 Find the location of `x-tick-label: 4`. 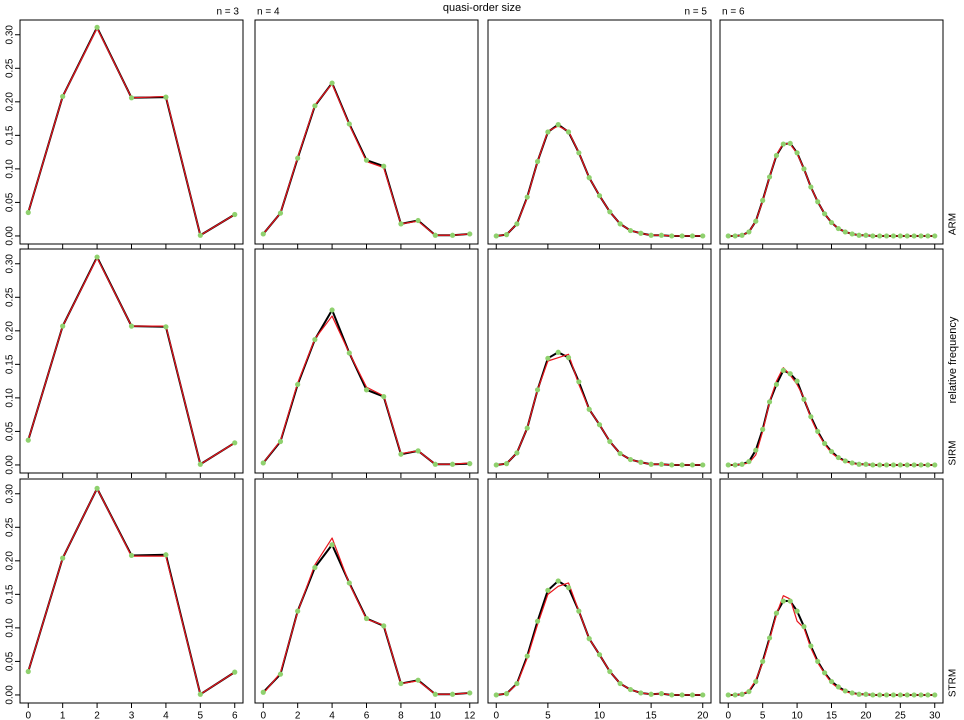

x-tick-label: 4 is located at coordinates (166, 715).